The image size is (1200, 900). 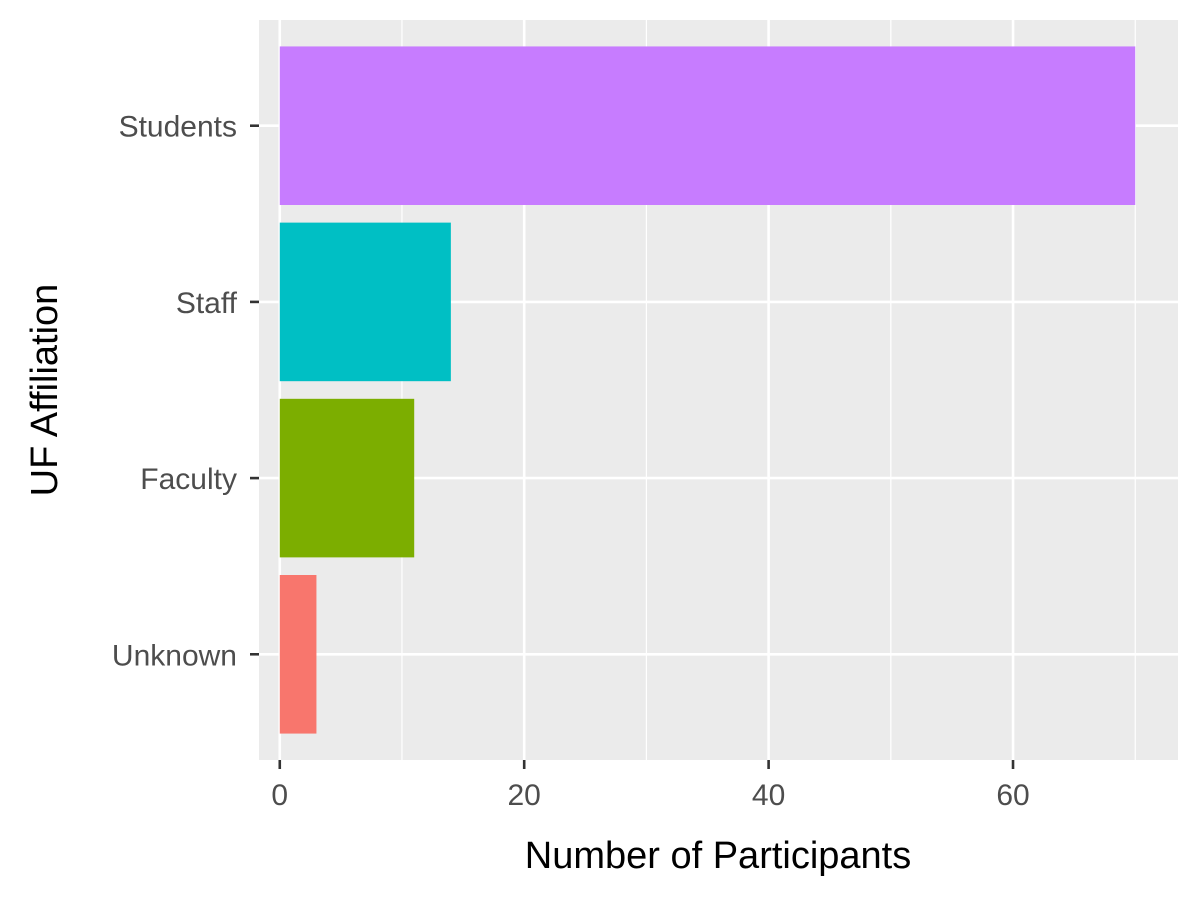 What do you see at coordinates (707, 125) in the screenshot?
I see `bar-students` at bounding box center [707, 125].